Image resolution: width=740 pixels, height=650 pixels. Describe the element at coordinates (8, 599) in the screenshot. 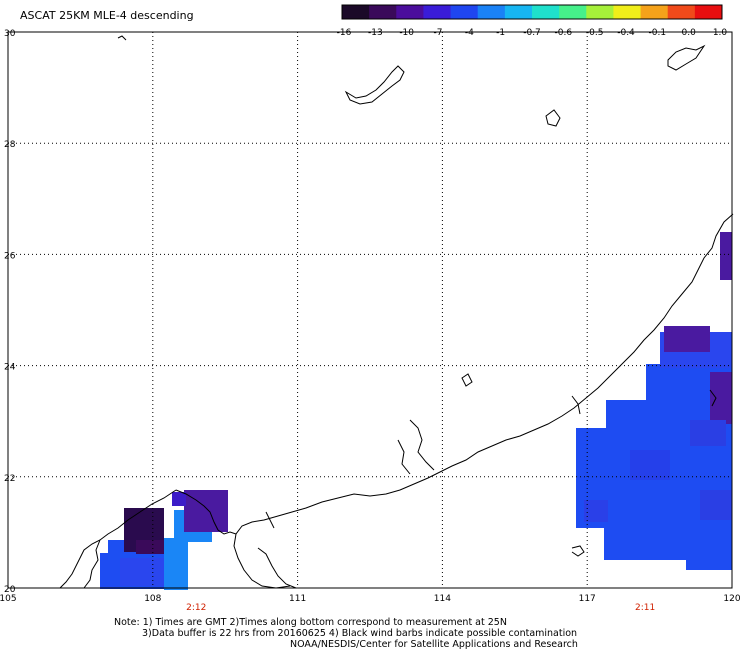

I see `longitude-tick-label: 105` at that location.